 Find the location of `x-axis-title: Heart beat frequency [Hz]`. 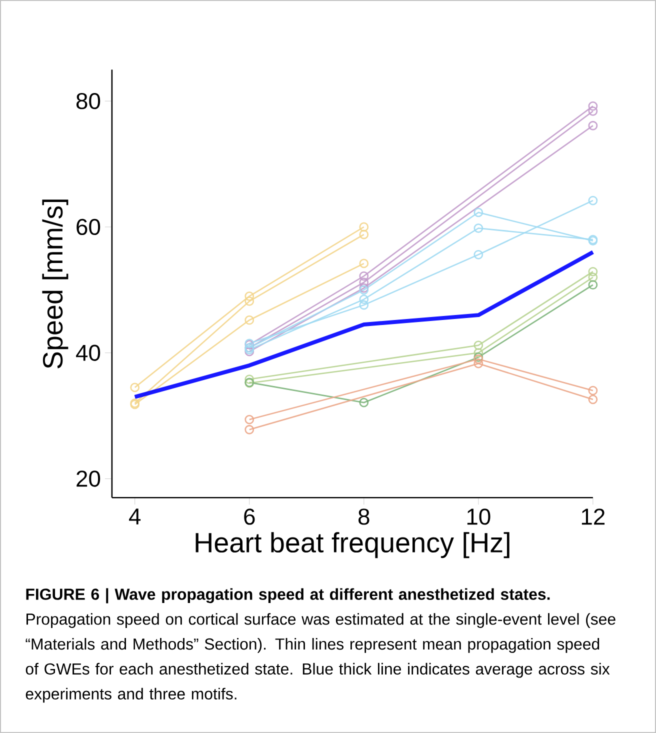

x-axis-title: Heart beat frequency [Hz] is located at coordinates (353, 545).